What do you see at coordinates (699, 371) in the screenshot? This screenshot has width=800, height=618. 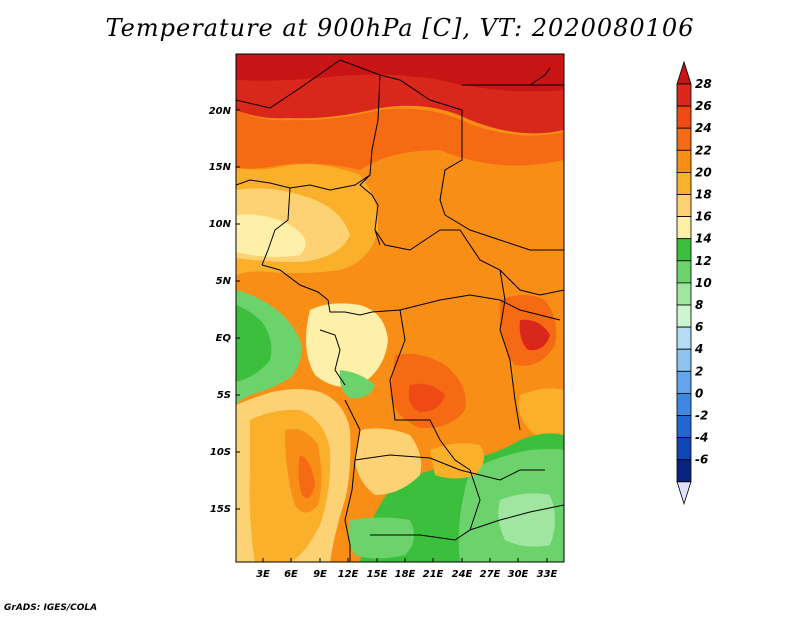 I see `colorbar-label: 2` at bounding box center [699, 371].